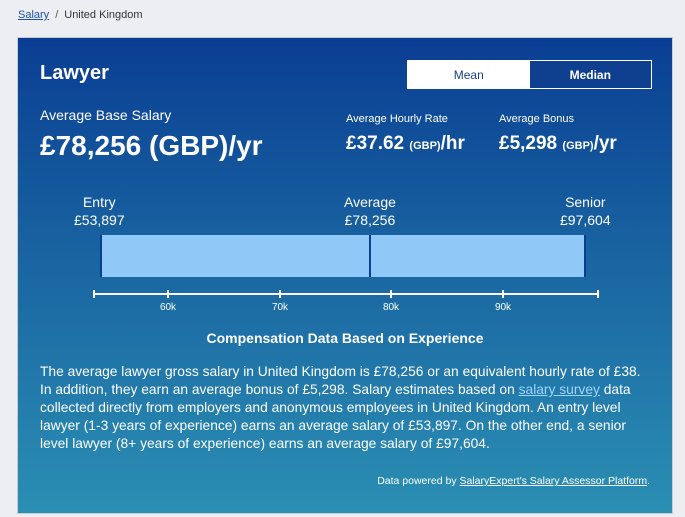 This screenshot has width=685, height=517. Describe the element at coordinates (370, 211) in the screenshot. I see `average-range: Average £78,256` at that location.